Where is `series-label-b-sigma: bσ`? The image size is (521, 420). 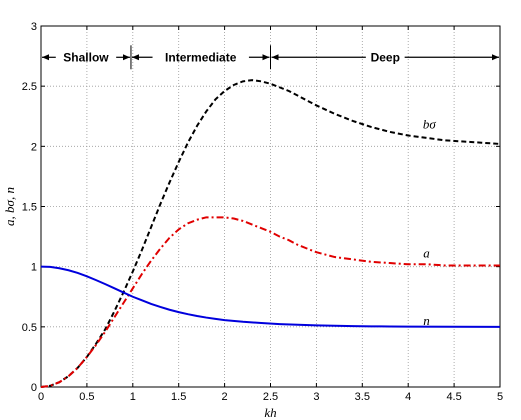
series-label-b-sigma: bσ is located at coordinates (430, 124).